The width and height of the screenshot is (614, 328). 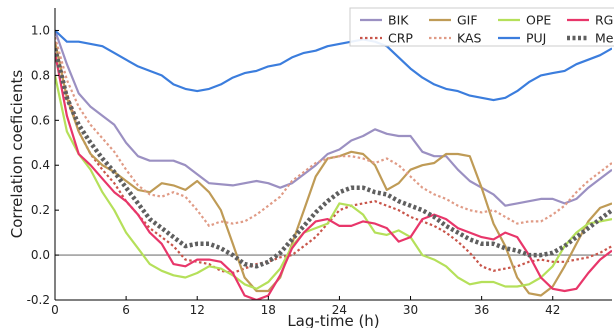 What do you see at coordinates (410, 310) in the screenshot?
I see `x-tick-label: 30` at bounding box center [410, 310].